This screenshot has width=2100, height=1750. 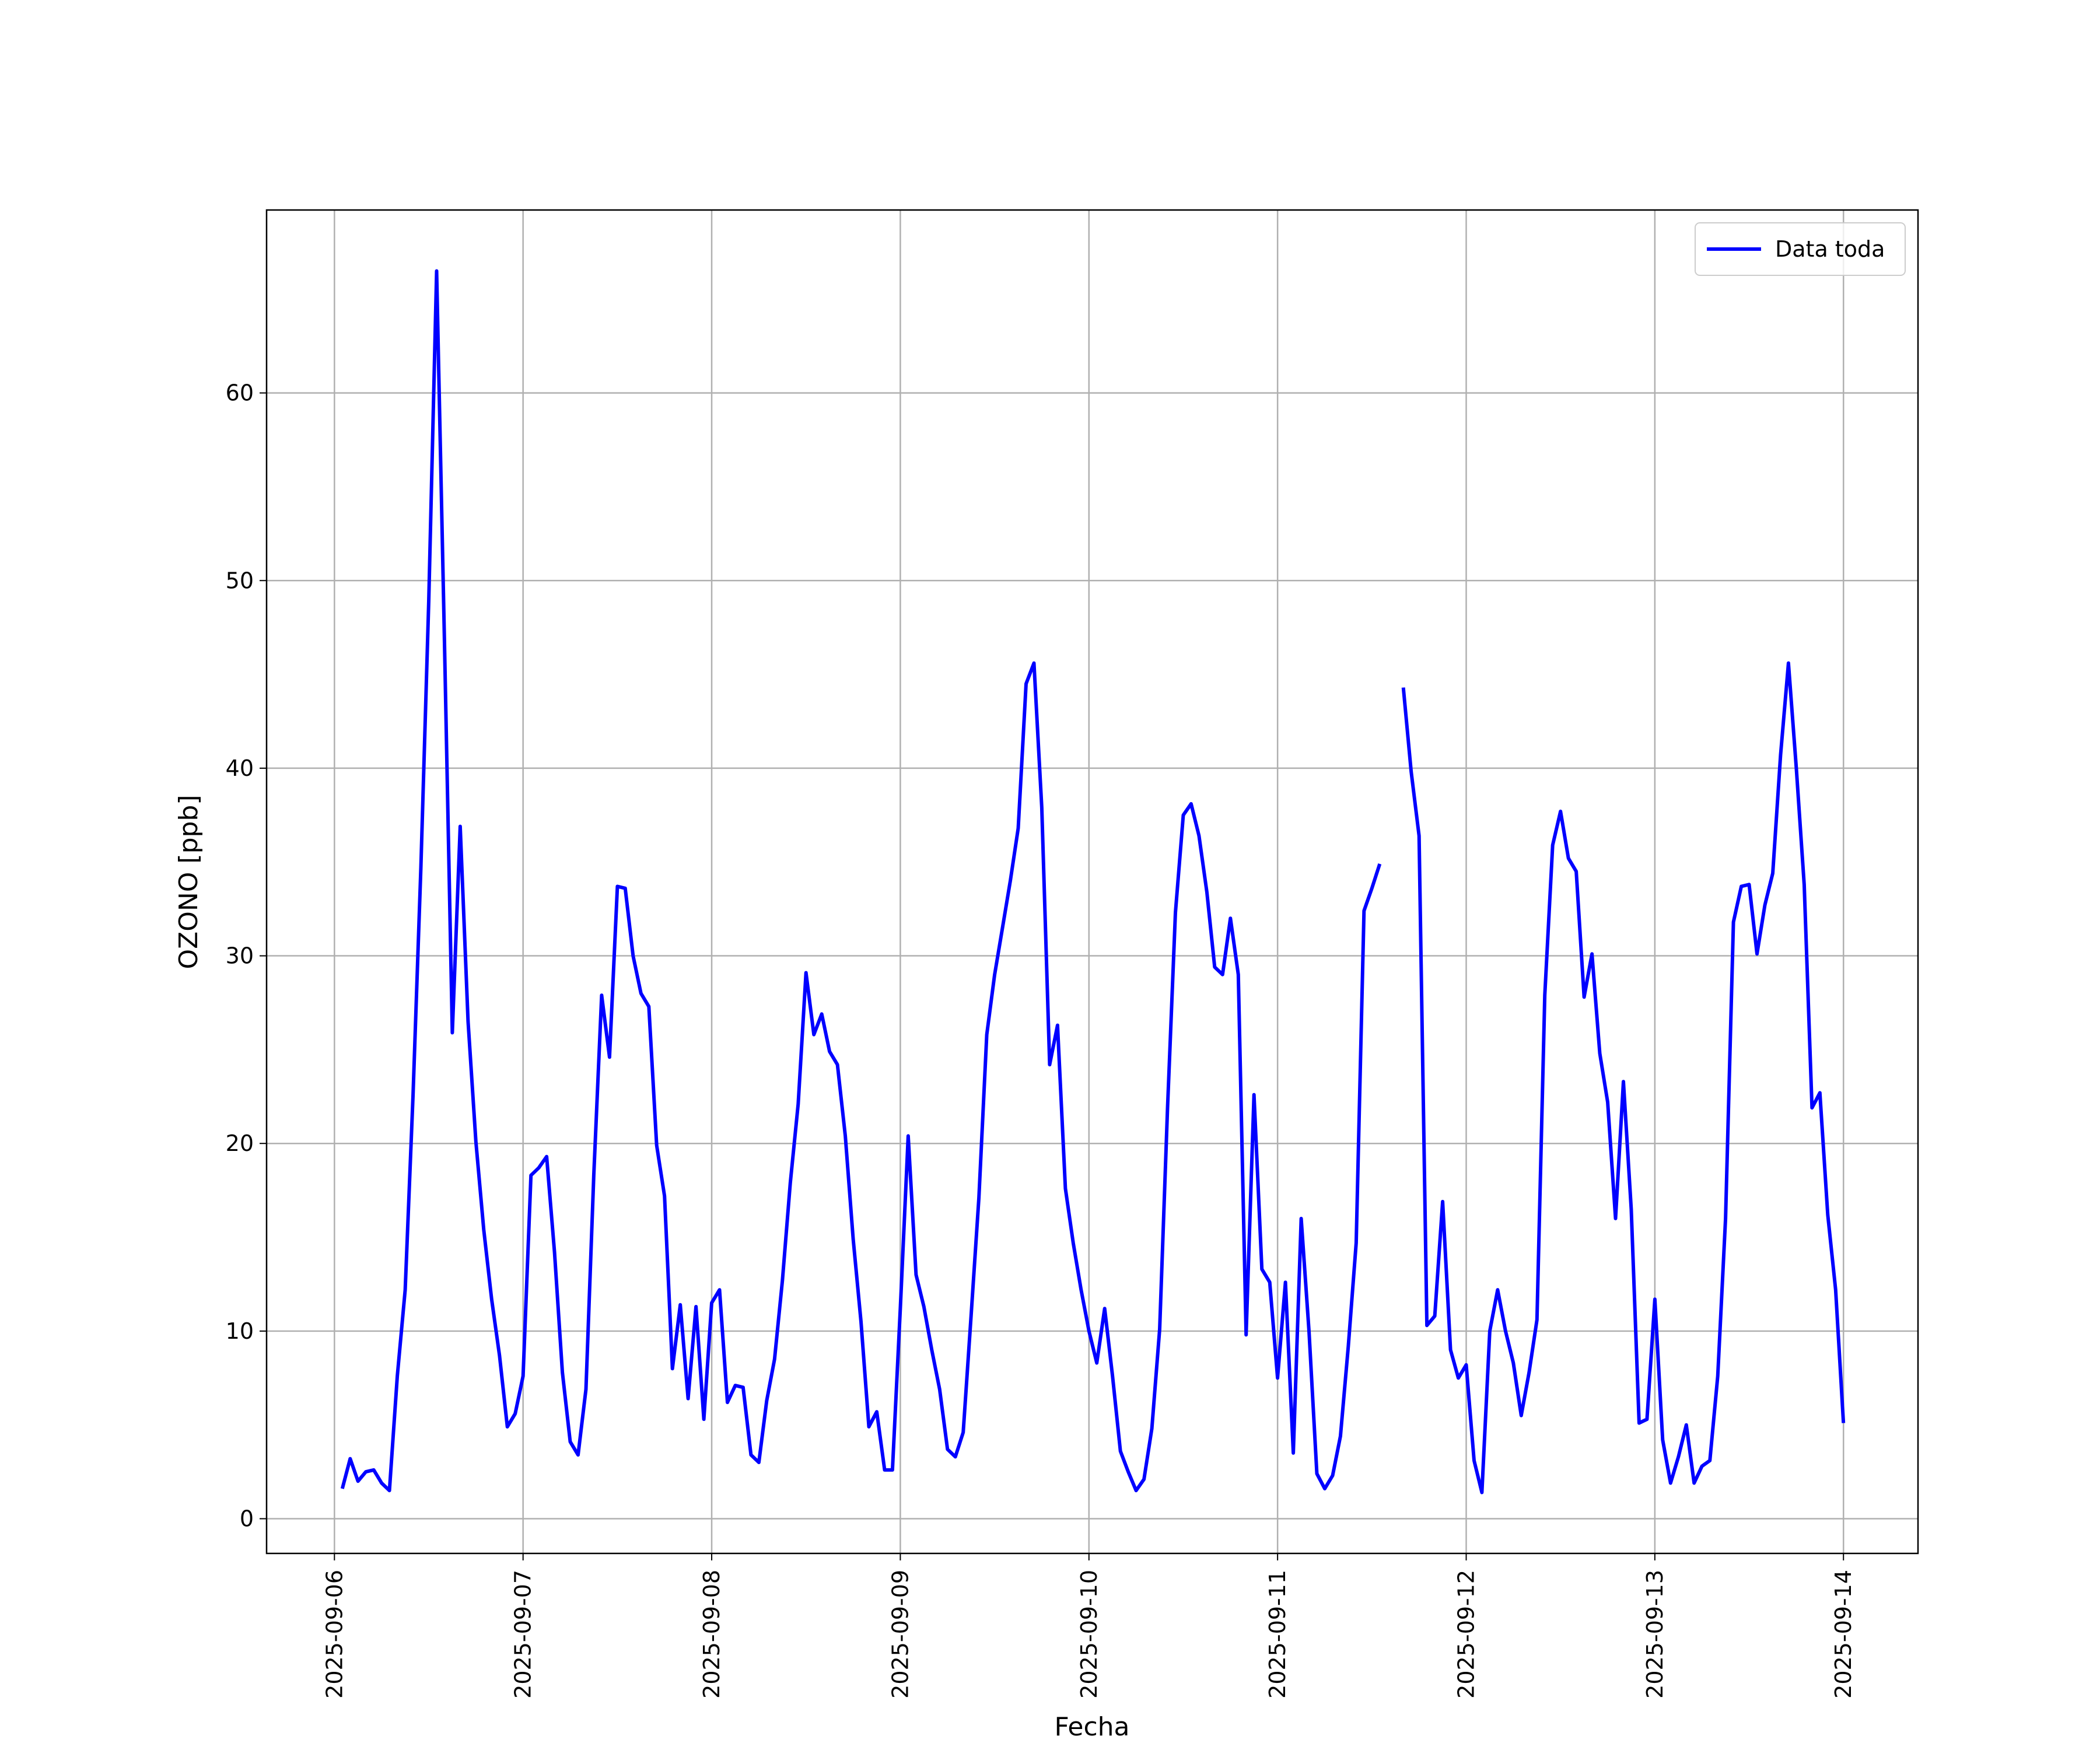 What do you see at coordinates (1089, 1634) in the screenshot?
I see `x-tick-label: 2025-09-10` at bounding box center [1089, 1634].